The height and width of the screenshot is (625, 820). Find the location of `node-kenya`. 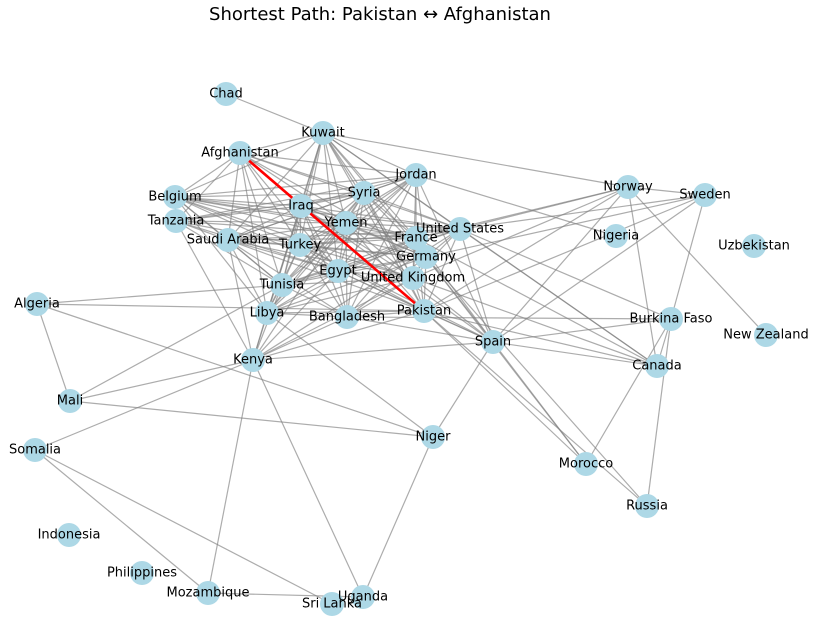

node-kenya is located at coordinates (253, 360).